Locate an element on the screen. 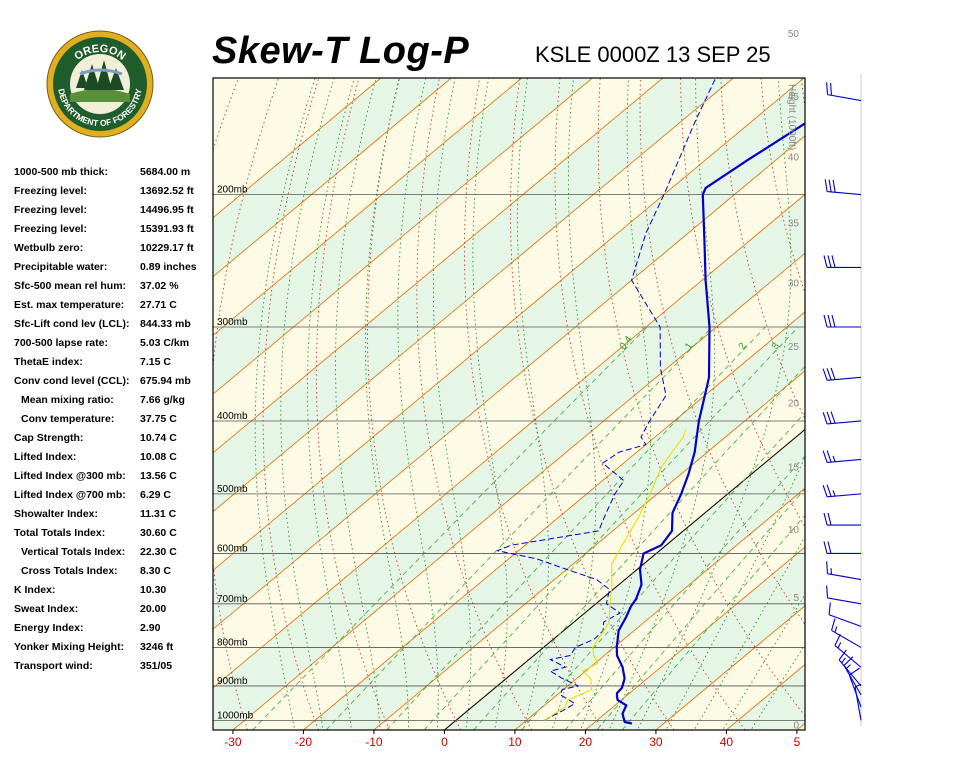  index-row: Wetbulb zero: 10229.17 ft is located at coordinates (114, 251).